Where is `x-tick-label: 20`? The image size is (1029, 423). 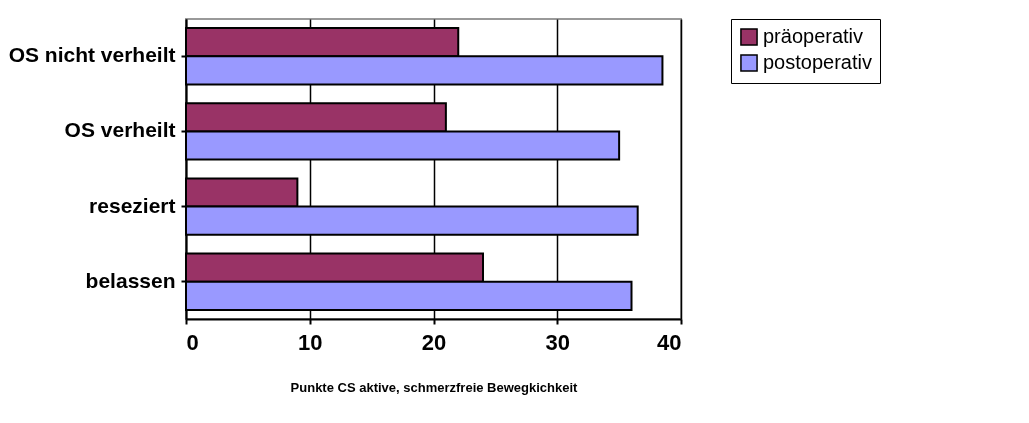
x-tick-label: 20 is located at coordinates (434, 342).